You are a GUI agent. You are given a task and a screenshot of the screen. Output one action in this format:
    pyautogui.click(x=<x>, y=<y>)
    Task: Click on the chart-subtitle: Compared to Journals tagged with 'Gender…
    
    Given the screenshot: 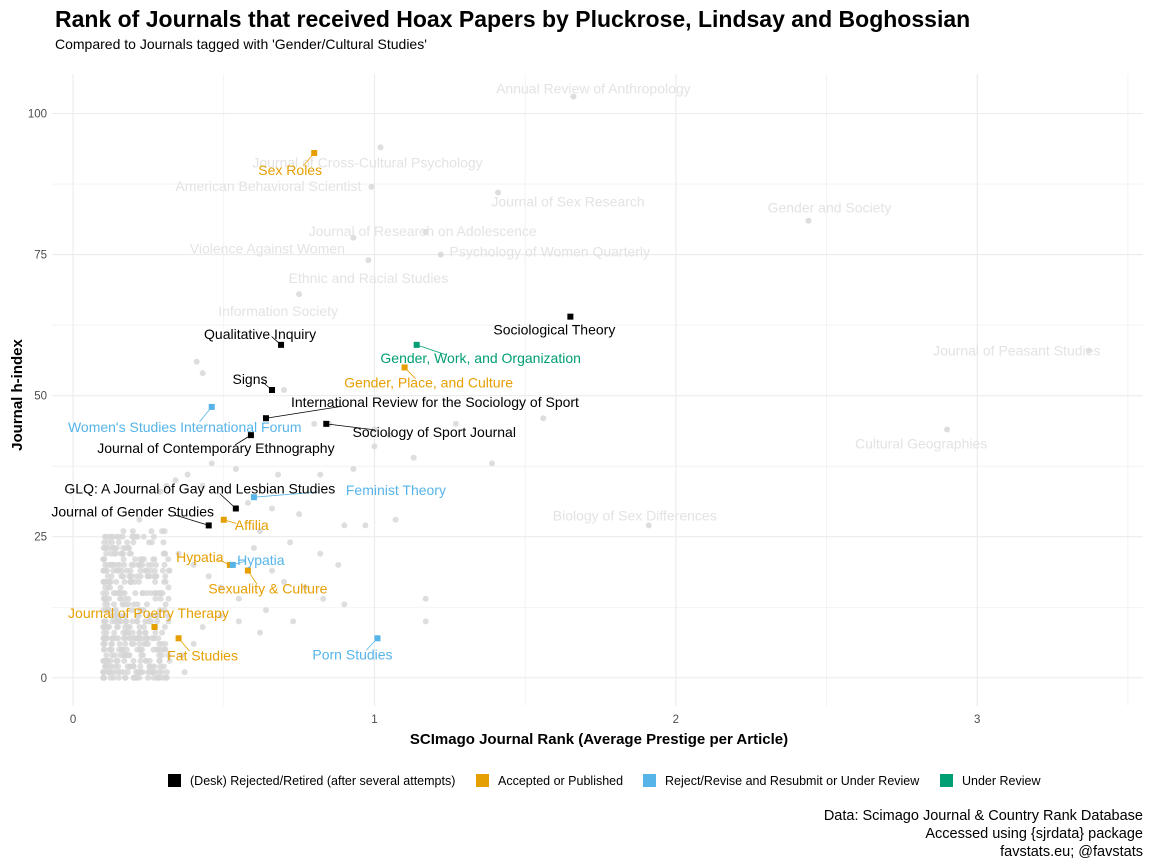 What is the action you would take?
    pyautogui.click(x=241, y=44)
    